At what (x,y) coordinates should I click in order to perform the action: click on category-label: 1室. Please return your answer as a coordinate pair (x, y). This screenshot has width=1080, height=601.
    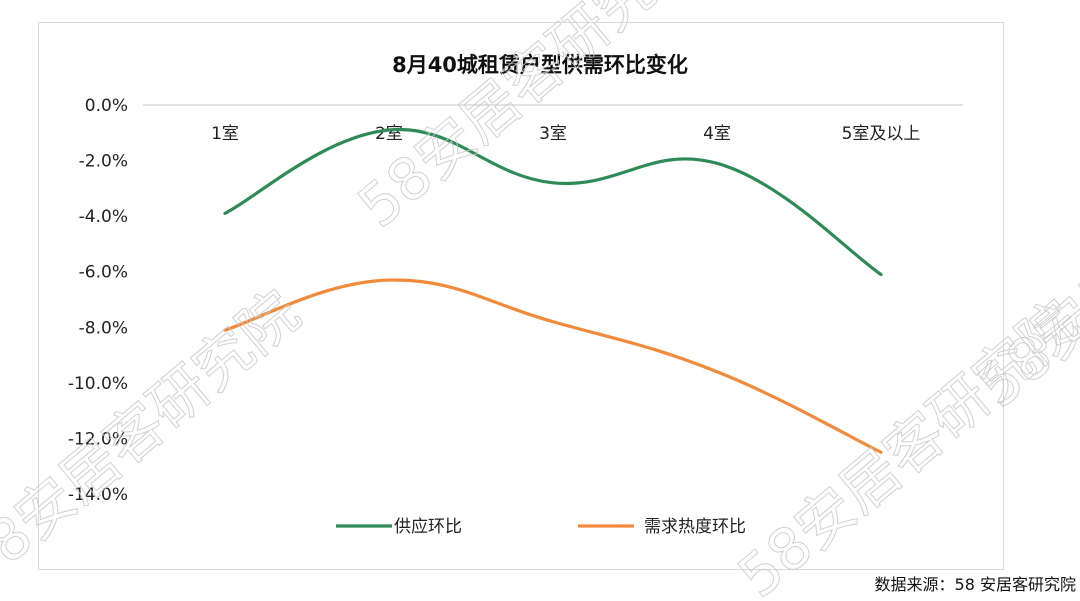
    Looking at the image, I should click on (225, 134).